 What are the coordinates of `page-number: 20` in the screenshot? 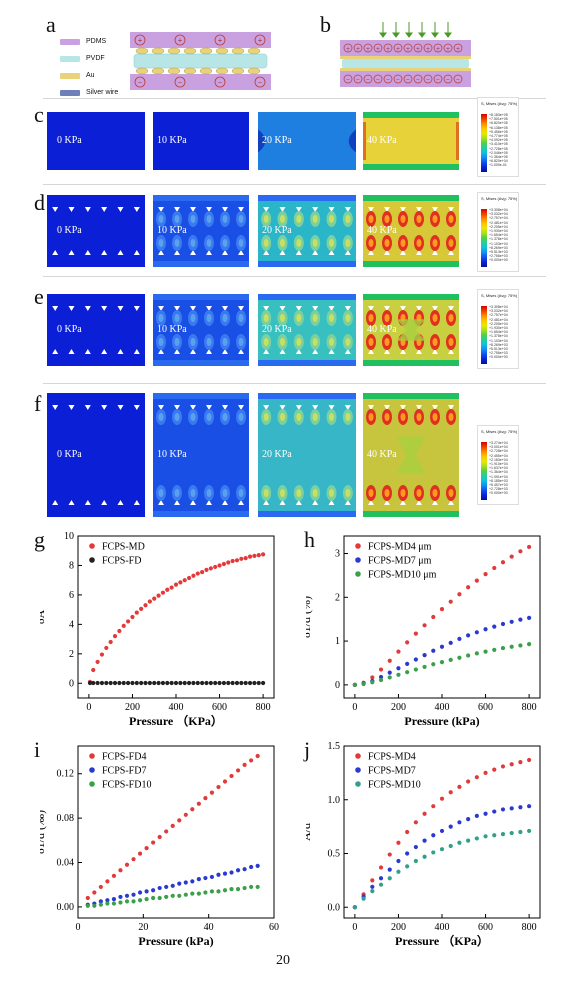 It's located at (283, 960).